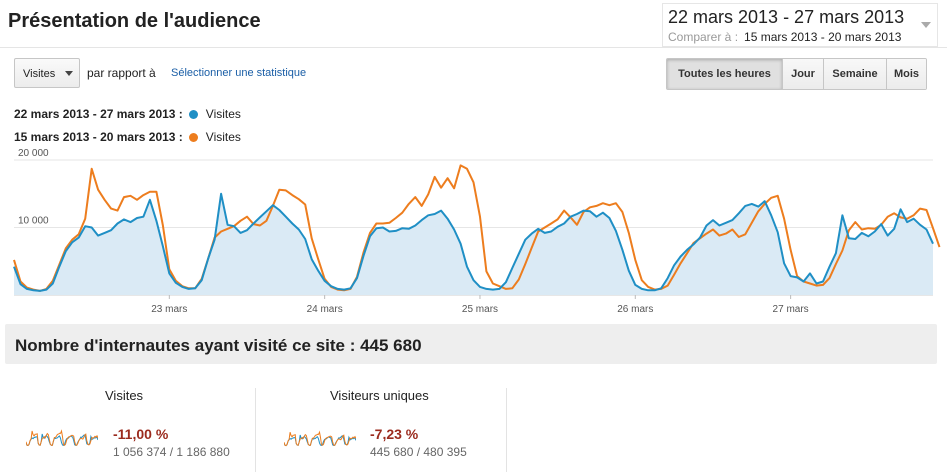 This screenshot has width=947, height=472. I want to click on granularity-week-button: Semaine, so click(854, 74).